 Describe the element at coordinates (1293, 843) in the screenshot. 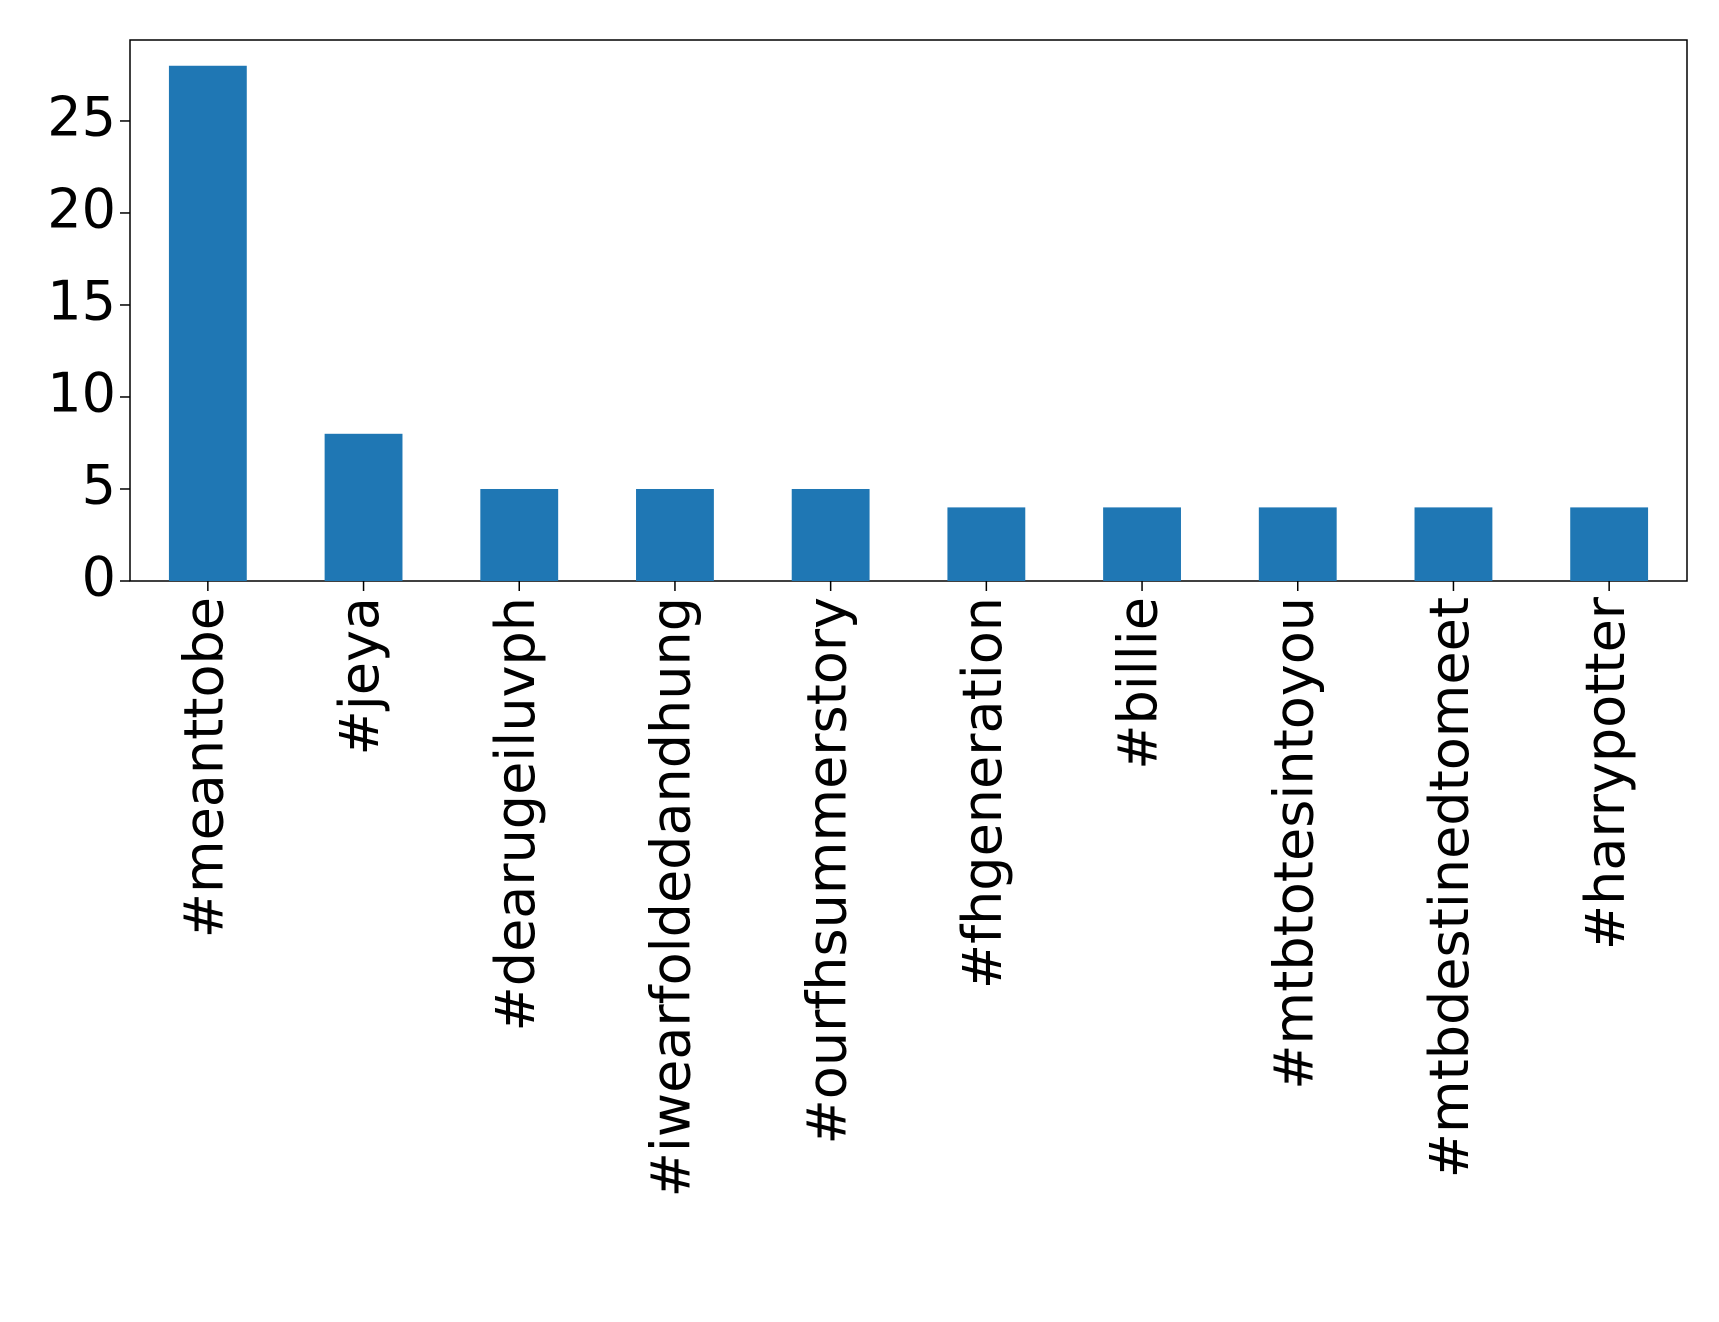

I see `x-tick-label: #mtbtotesintoyou` at that location.